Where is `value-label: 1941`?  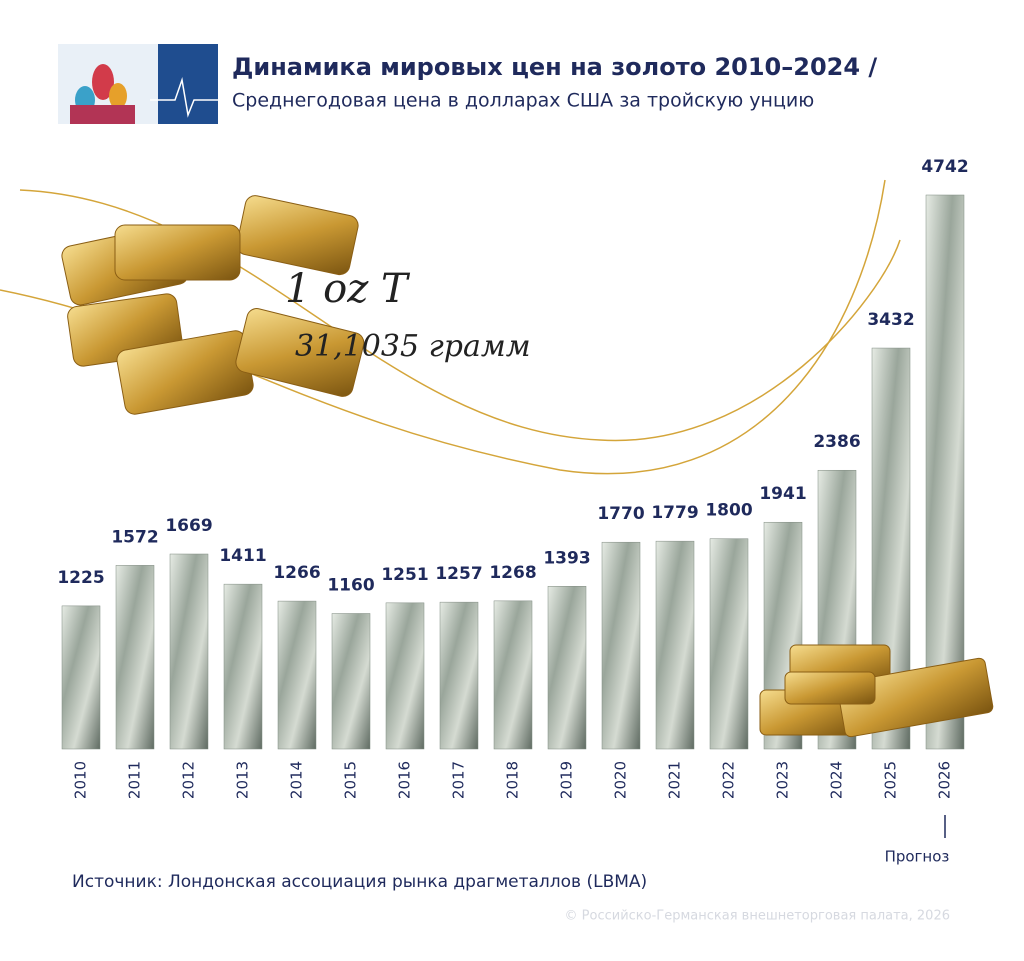
value-label: 1941 is located at coordinates (782, 494).